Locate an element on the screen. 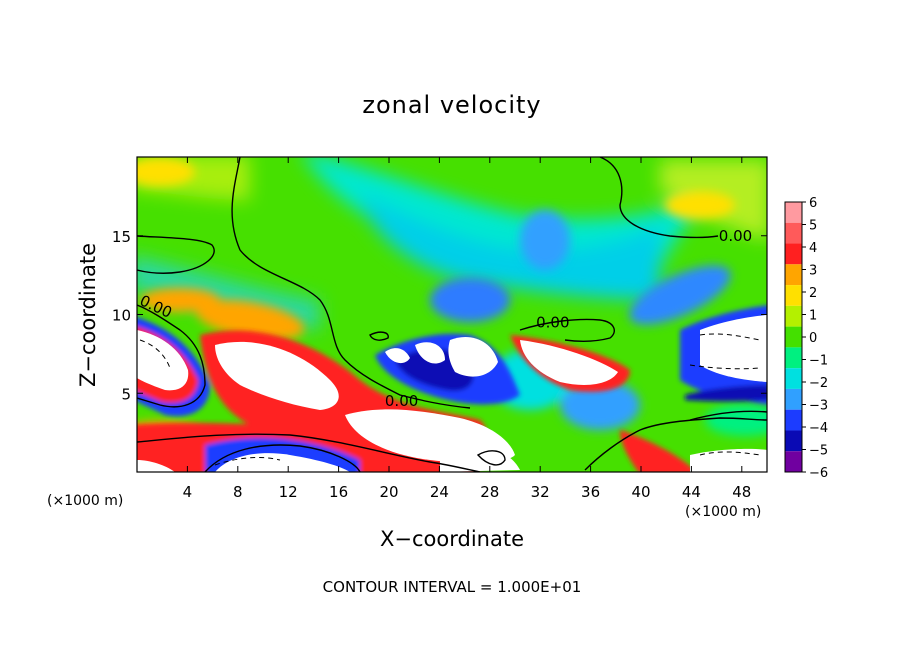 The width and height of the screenshot is (904, 654). x-tick-label: 8 is located at coordinates (238, 492).